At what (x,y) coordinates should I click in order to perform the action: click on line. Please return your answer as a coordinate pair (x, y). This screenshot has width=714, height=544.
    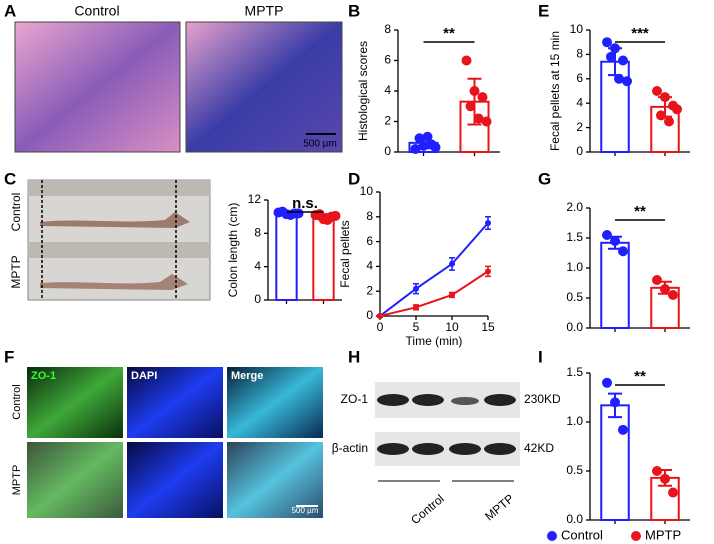
    Looking at the image, I should click on (434, 269).